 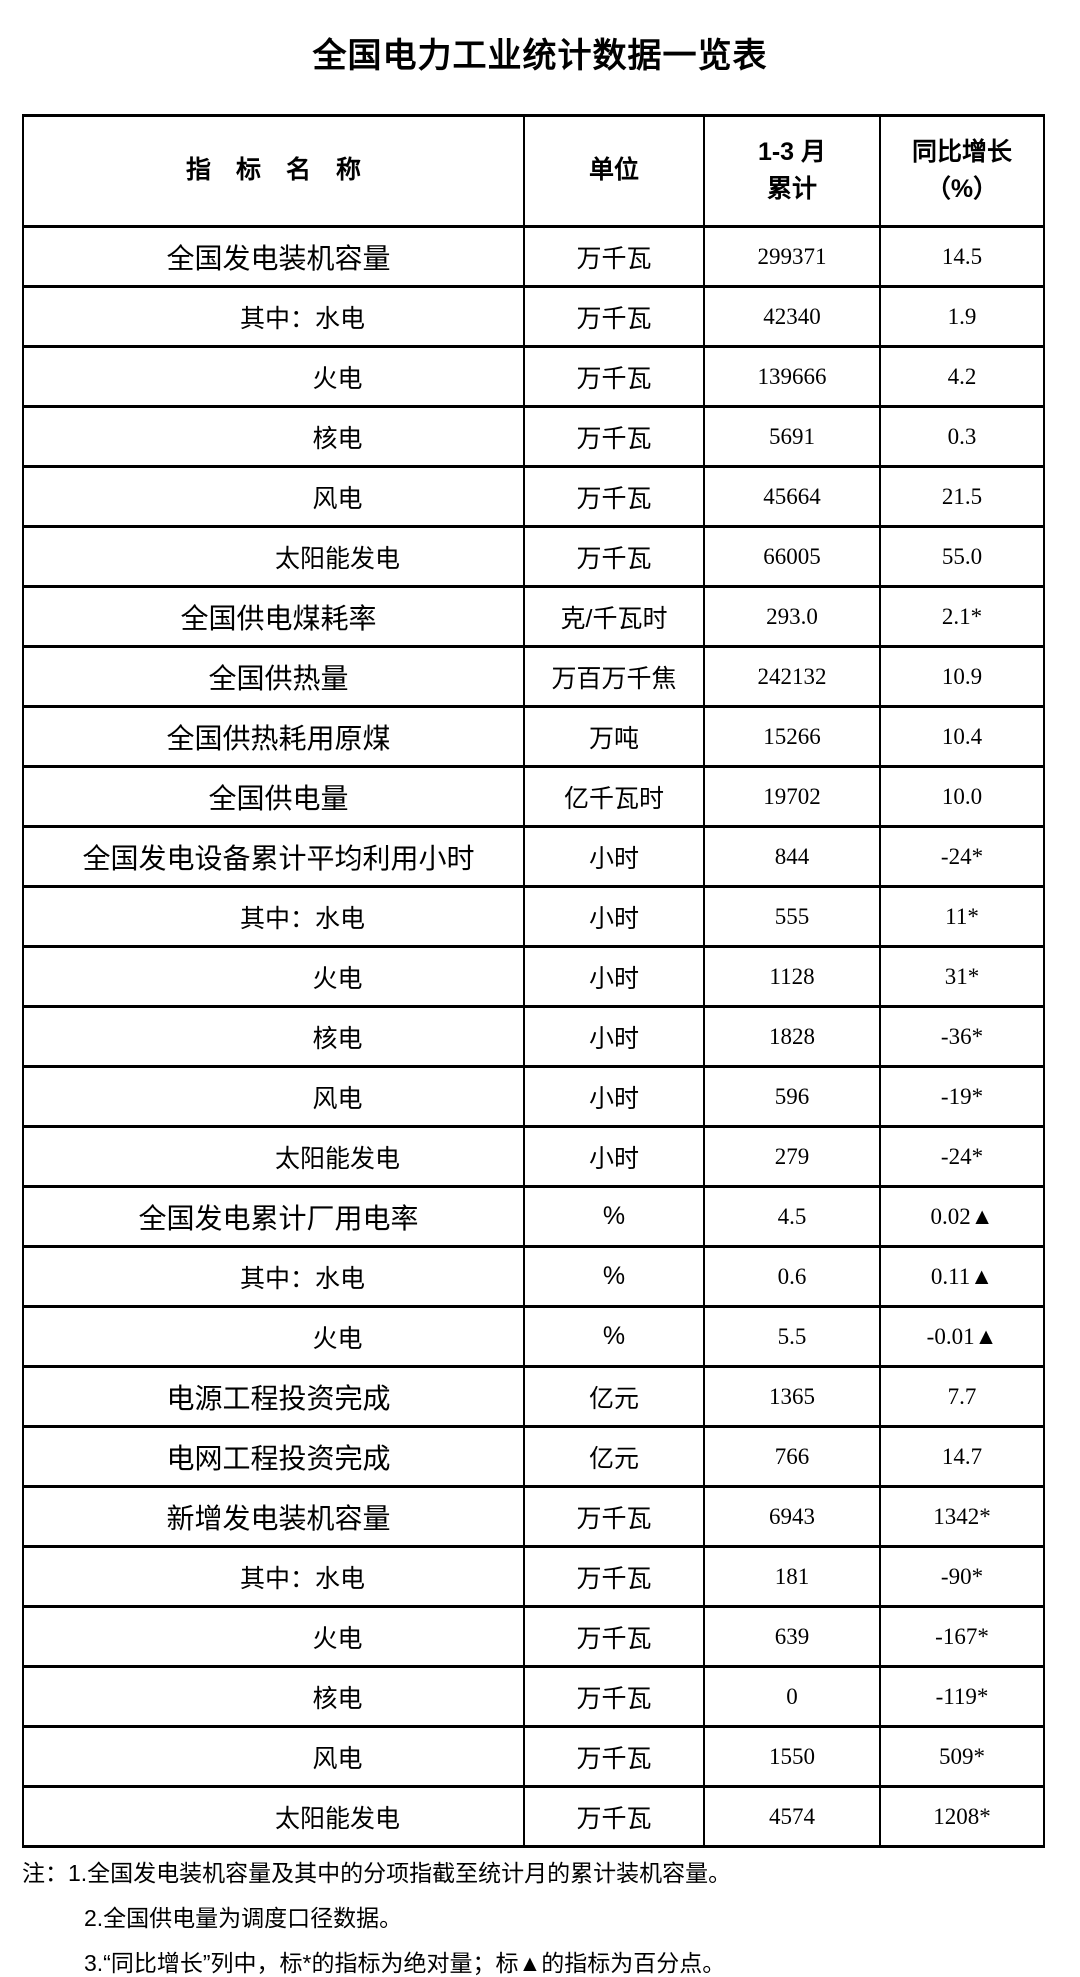 I want to click on header-growth: 同比增长 （%）, so click(x=962, y=171).